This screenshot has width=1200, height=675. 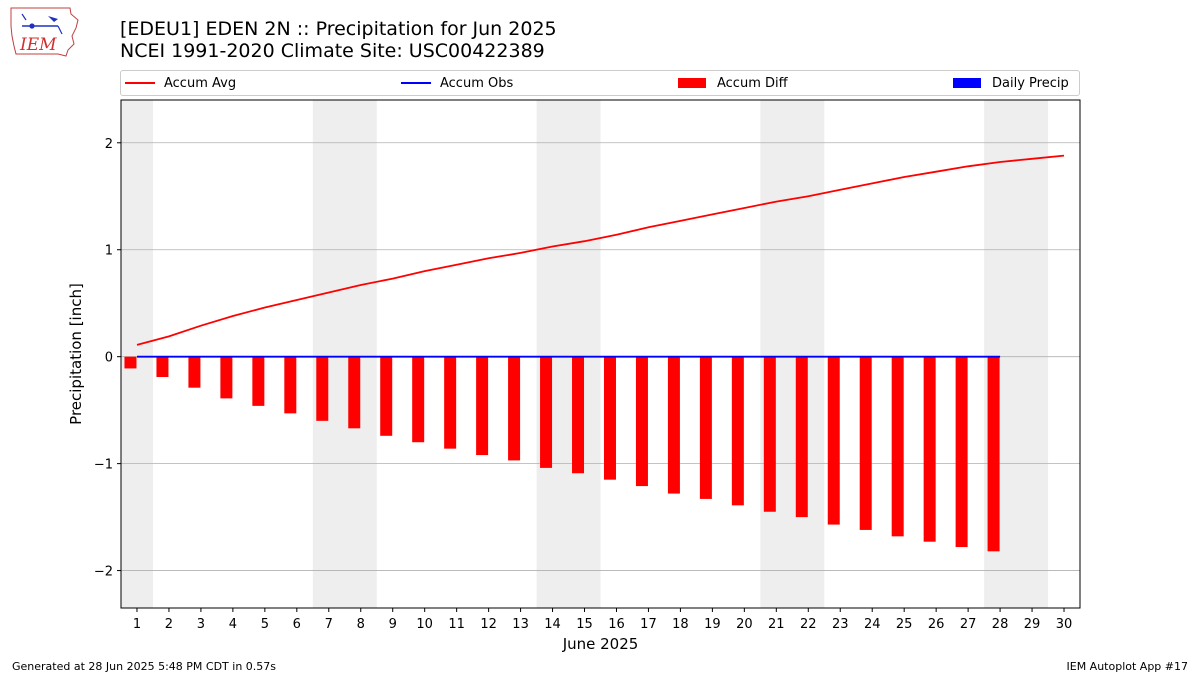 What do you see at coordinates (680, 624) in the screenshot?
I see `x-tick-label: 18` at bounding box center [680, 624].